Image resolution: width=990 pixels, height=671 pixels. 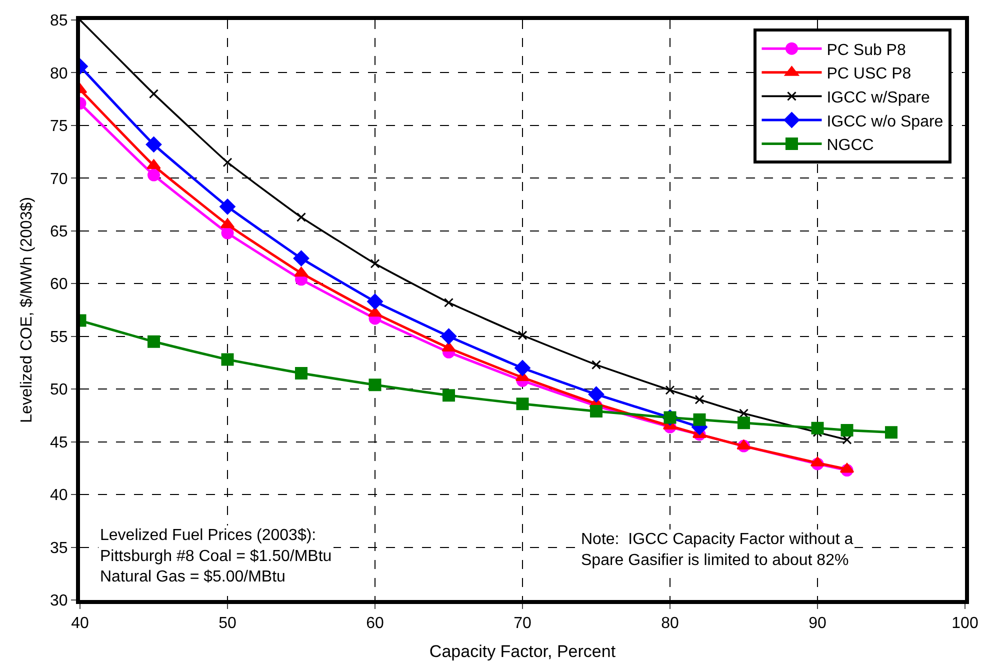 I want to click on annotation: Levelized Fuel Prices (2003$): Pittsburgh #8 Coal = $1.50/MBtu Natural Gas = $5.00/MBtu, so click(x=216, y=556).